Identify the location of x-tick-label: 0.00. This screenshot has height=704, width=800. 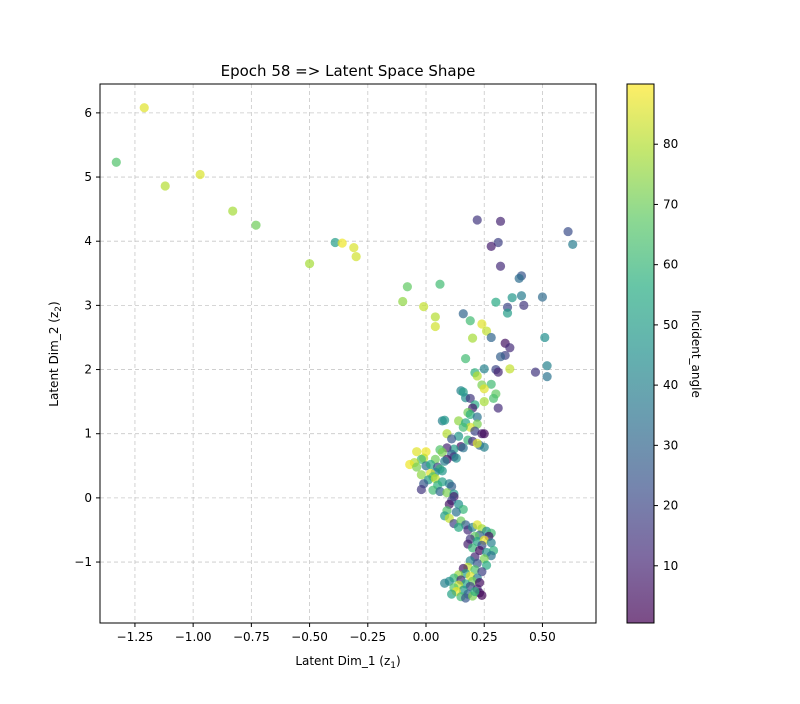
(426, 637).